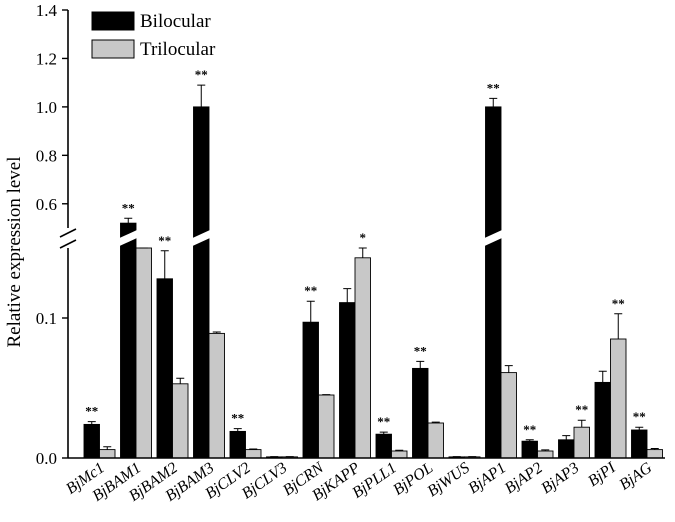 This screenshot has height=522, width=675. I want to click on bar-trilocular-bjap1, so click(508, 415).